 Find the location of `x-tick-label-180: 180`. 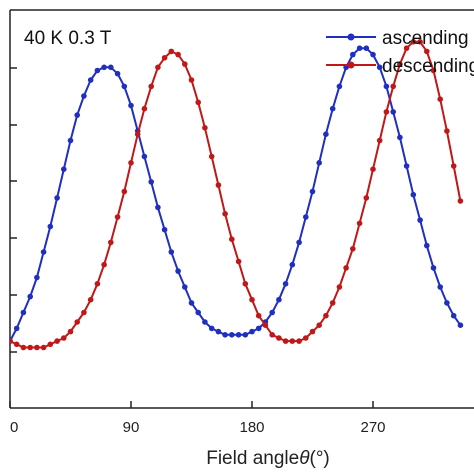

x-tick-label-180: 180 is located at coordinates (251, 427).